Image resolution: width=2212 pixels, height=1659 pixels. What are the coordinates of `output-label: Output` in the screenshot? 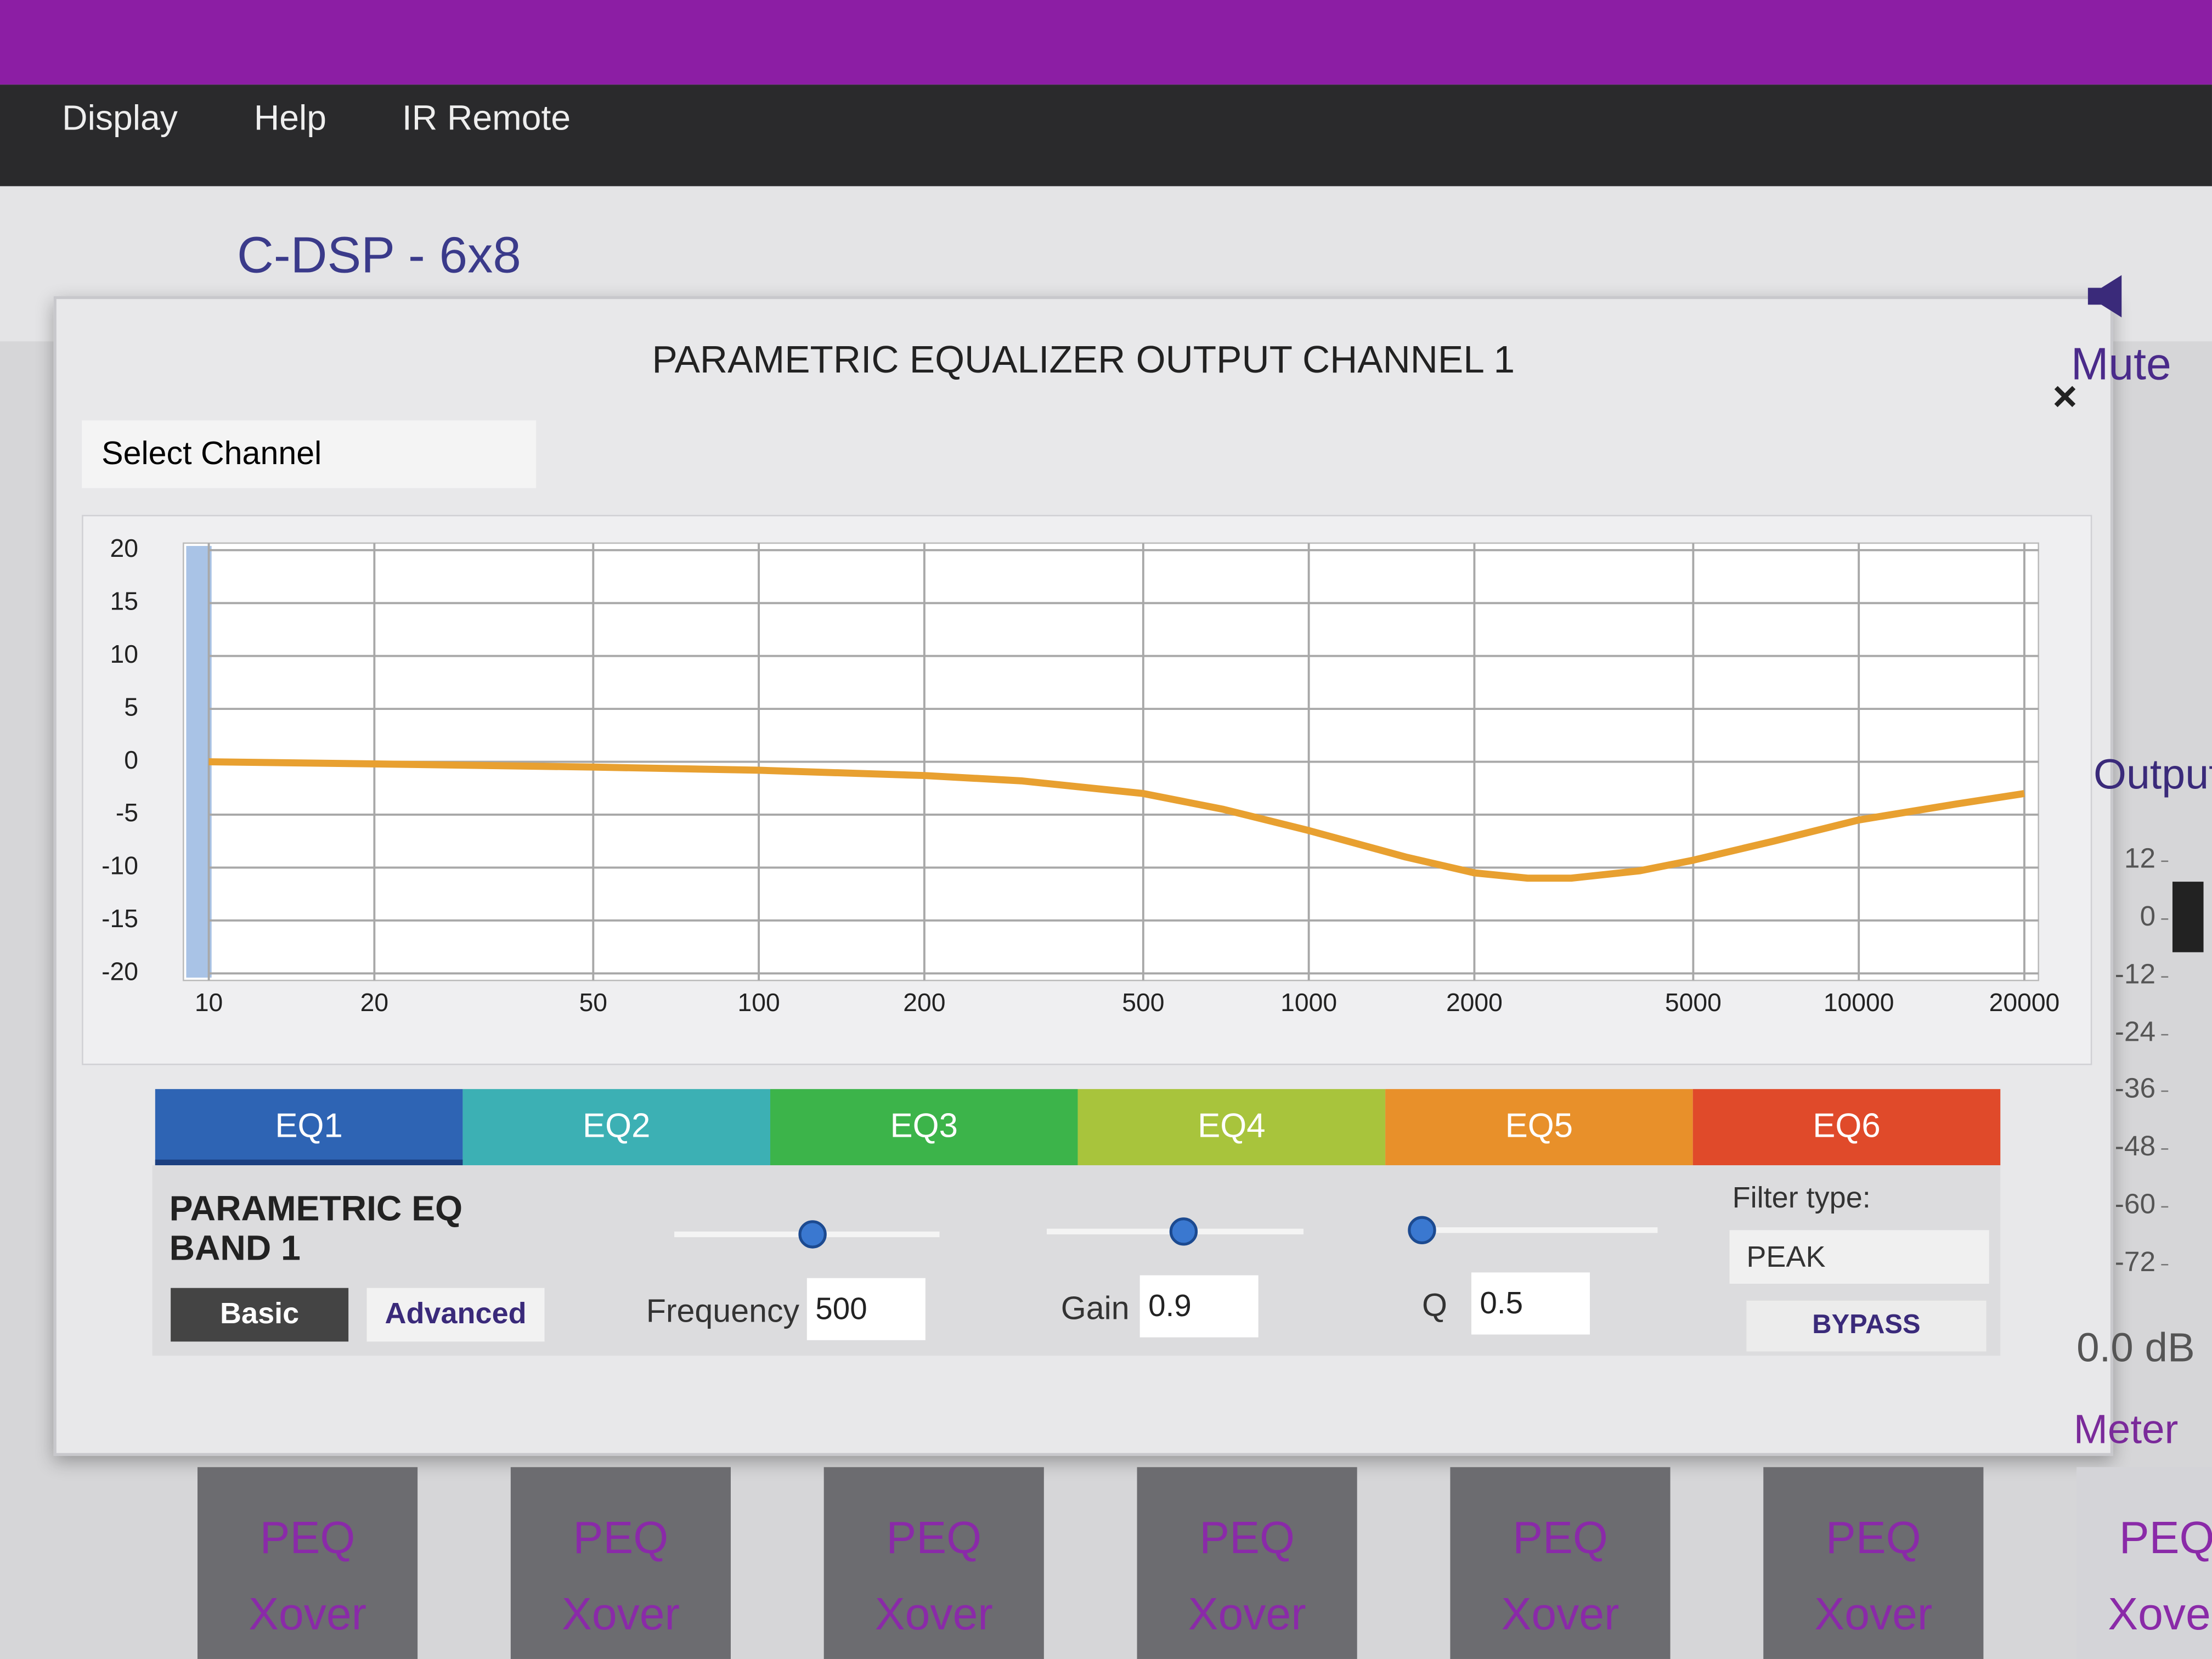 It's located at (2152, 775).